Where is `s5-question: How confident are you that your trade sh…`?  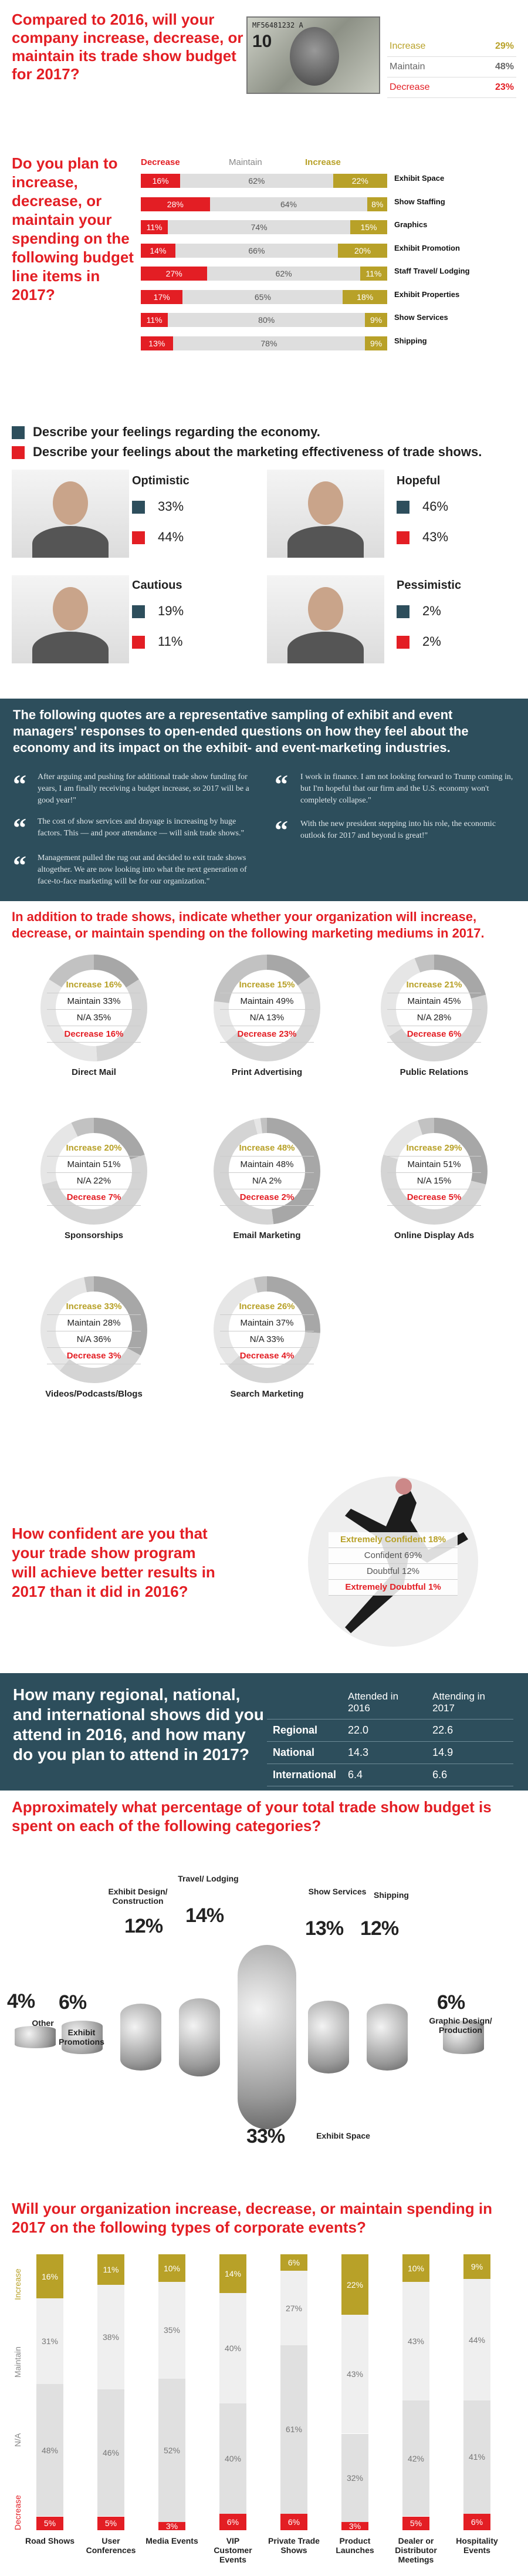 s5-question: How confident are you that your trade sh… is located at coordinates (113, 1562).